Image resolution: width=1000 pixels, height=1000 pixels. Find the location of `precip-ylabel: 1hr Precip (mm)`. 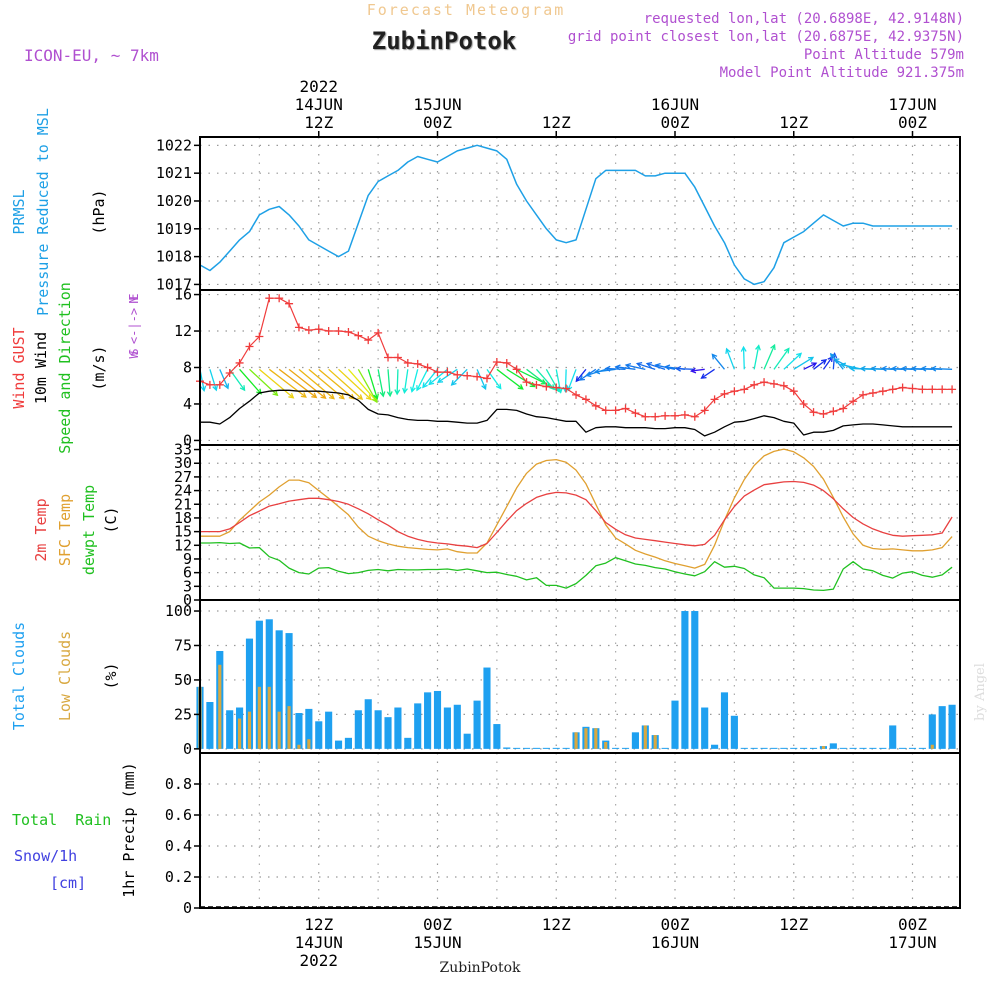

precip-ylabel: 1hr Precip (mm) is located at coordinates (129, 829).